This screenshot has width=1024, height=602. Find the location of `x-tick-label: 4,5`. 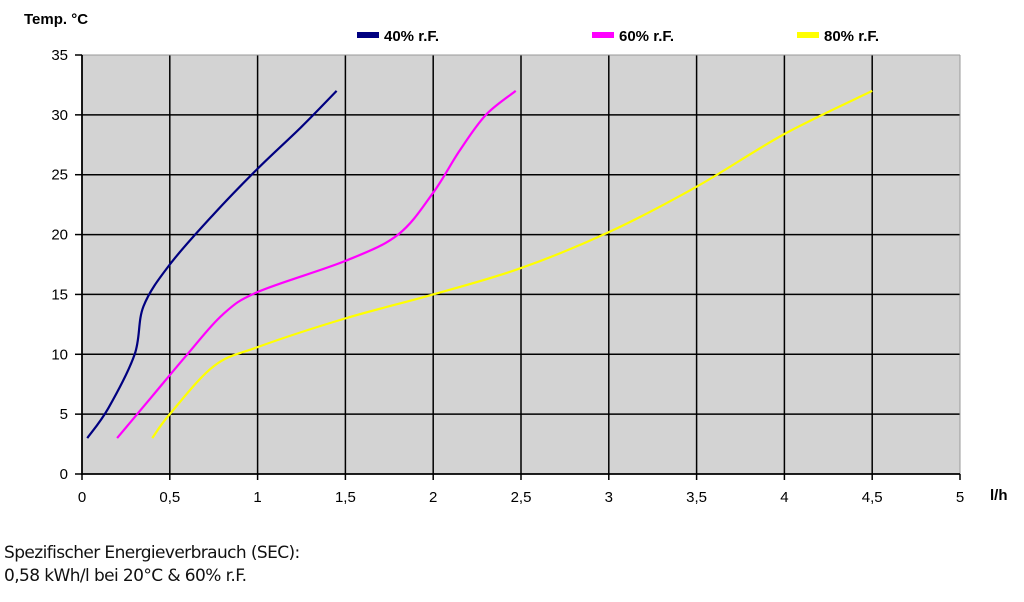

x-tick-label: 4,5 is located at coordinates (872, 497).